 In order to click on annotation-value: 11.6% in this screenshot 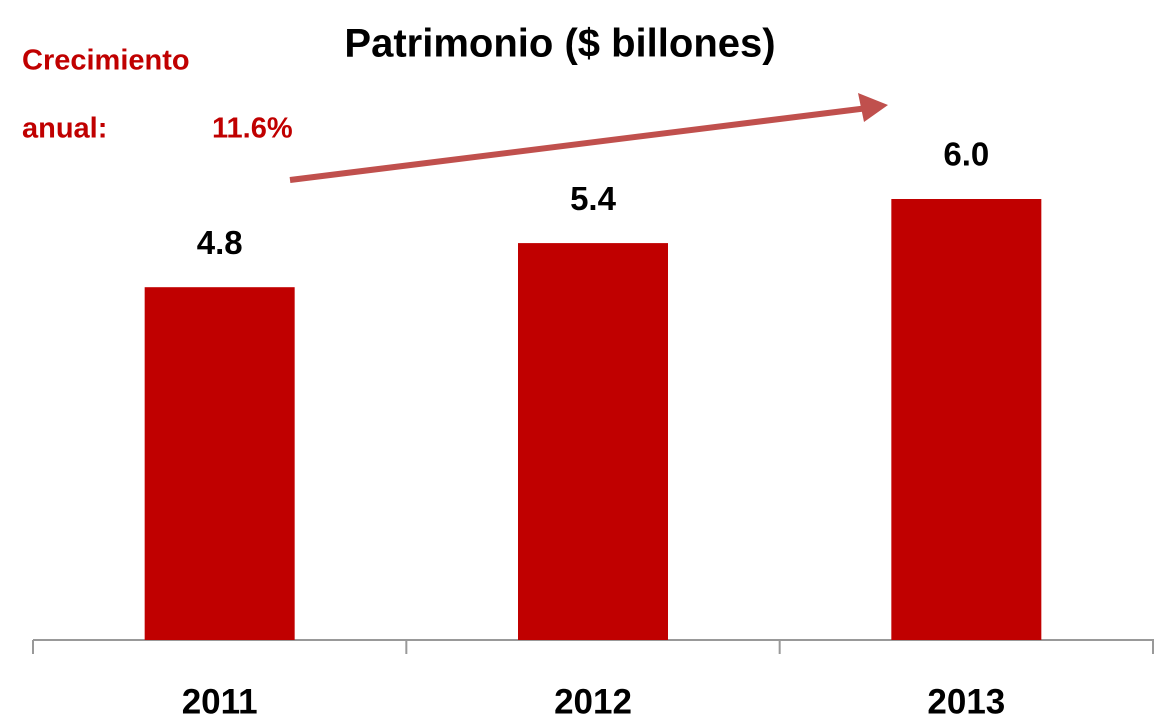, I will do `click(252, 129)`.